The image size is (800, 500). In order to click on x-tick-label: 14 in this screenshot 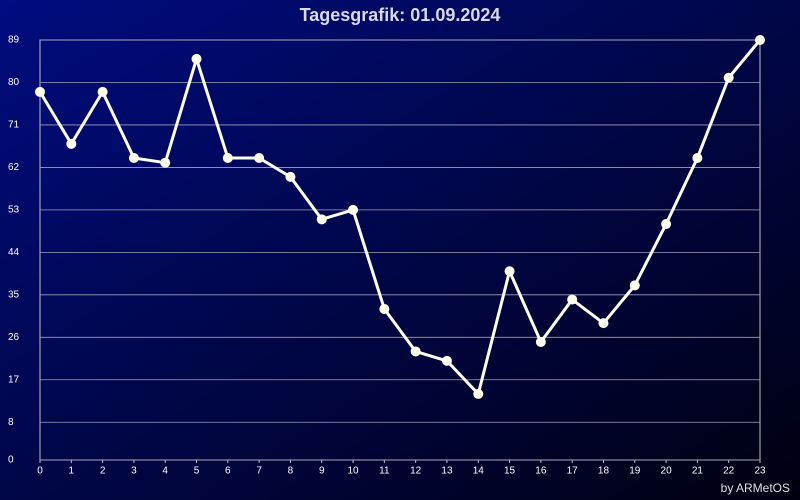, I will do `click(479, 471)`.